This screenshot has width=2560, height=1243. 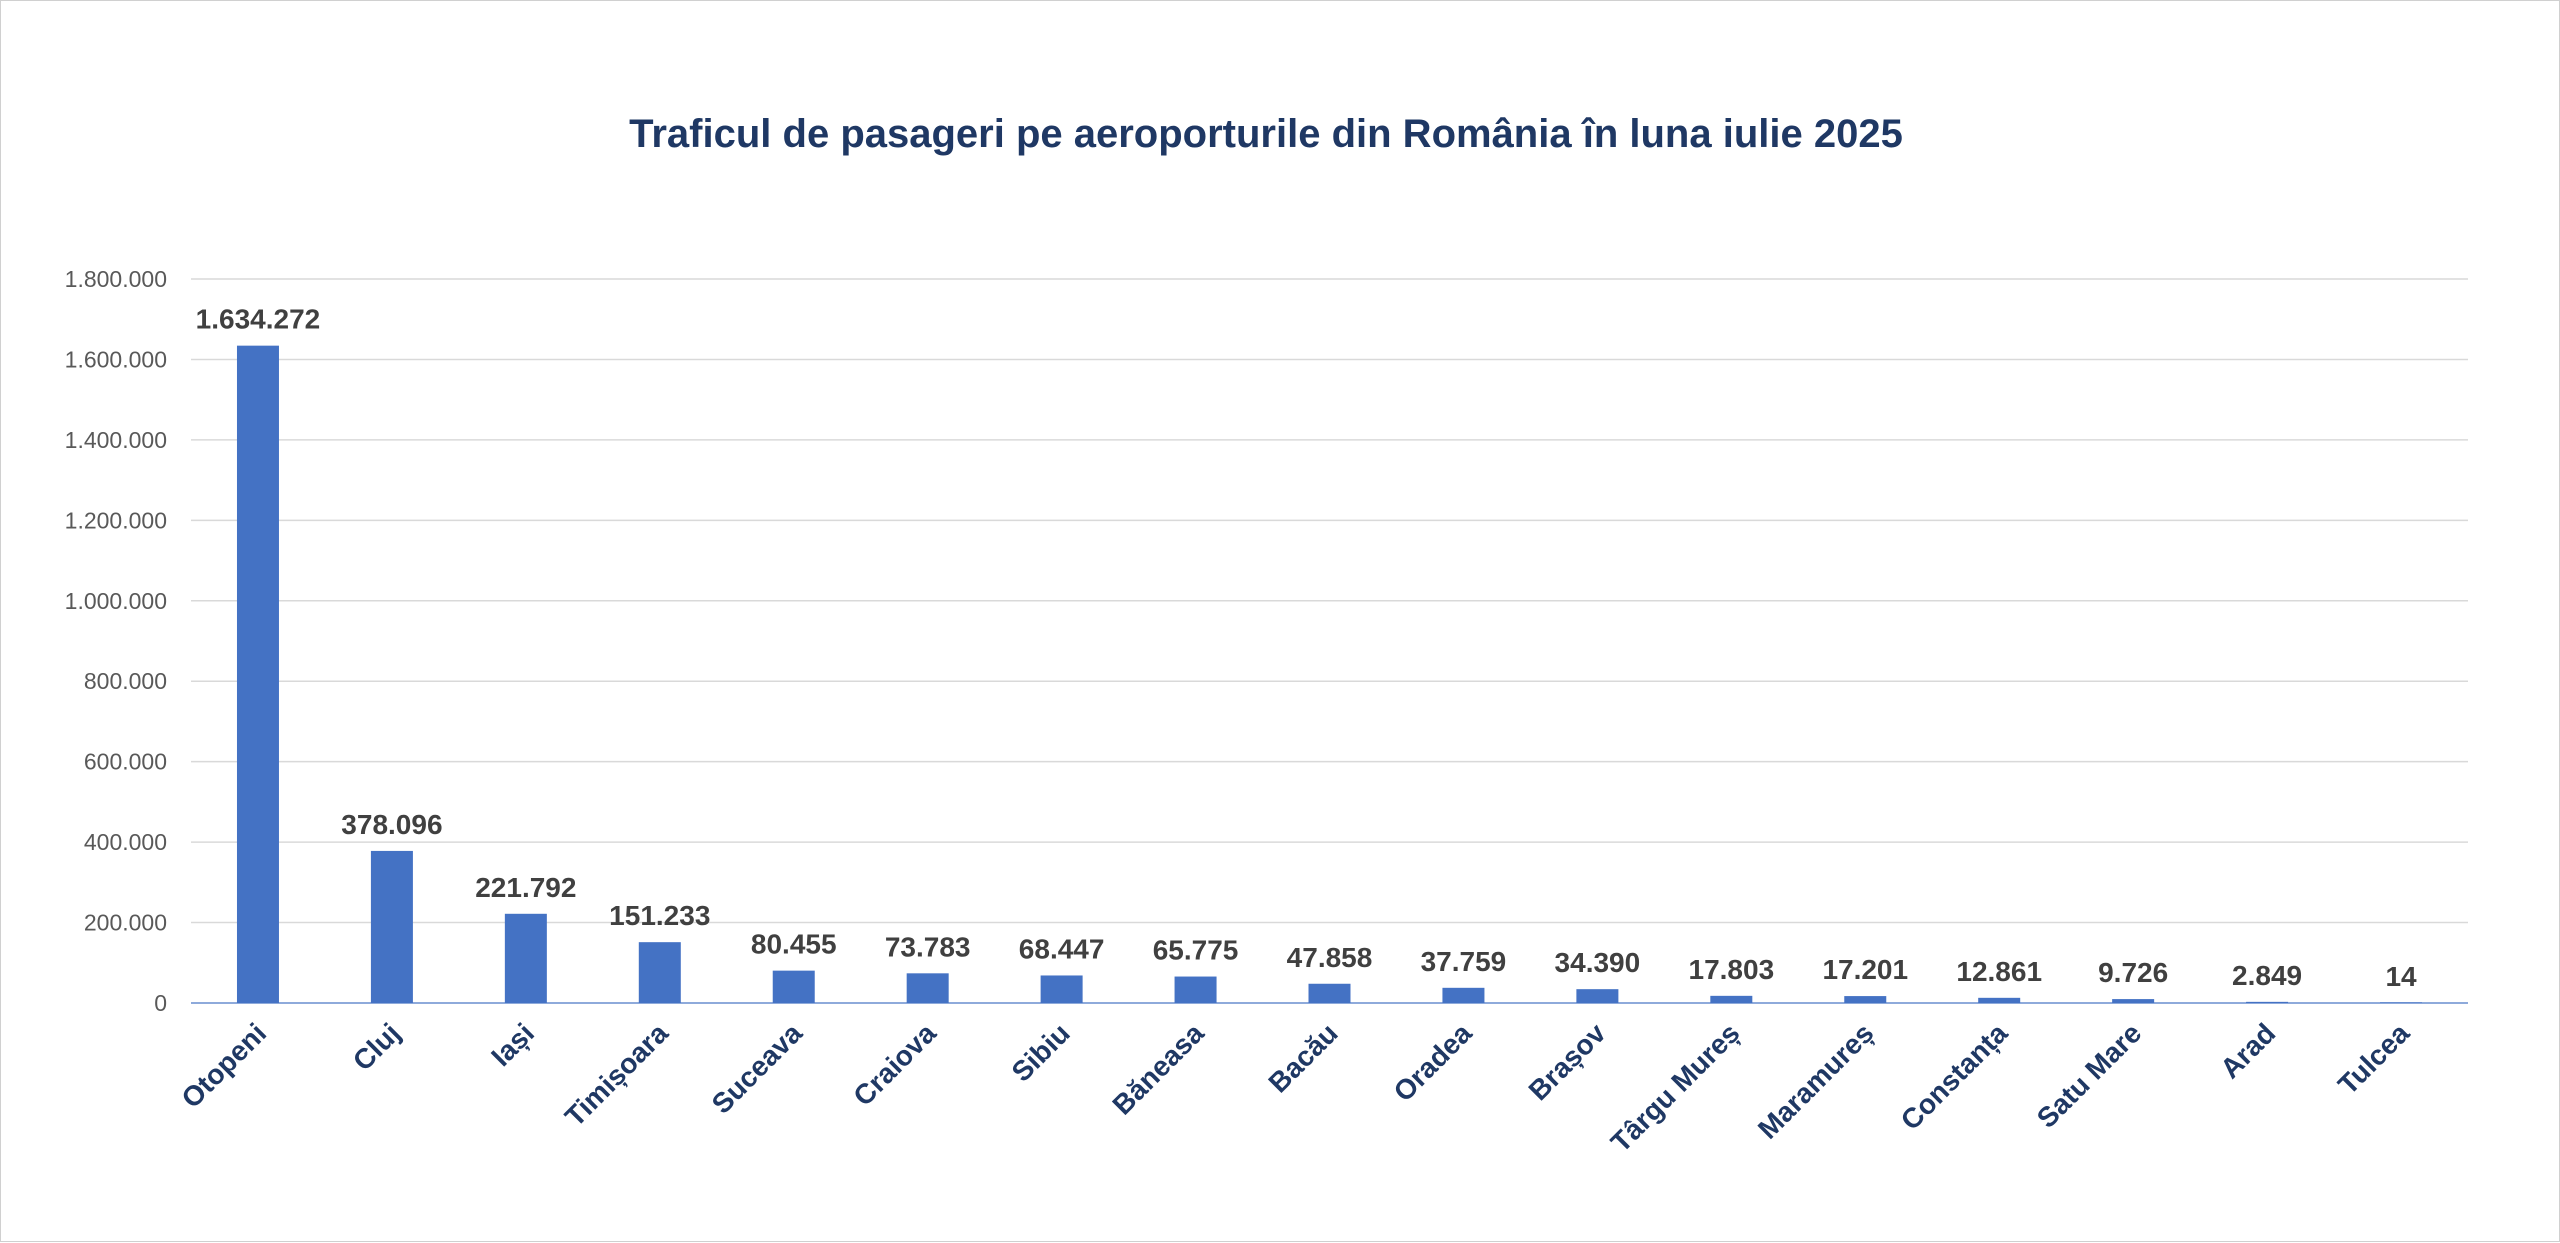 What do you see at coordinates (1865, 969) in the screenshot?
I see `data-label: 17.201` at bounding box center [1865, 969].